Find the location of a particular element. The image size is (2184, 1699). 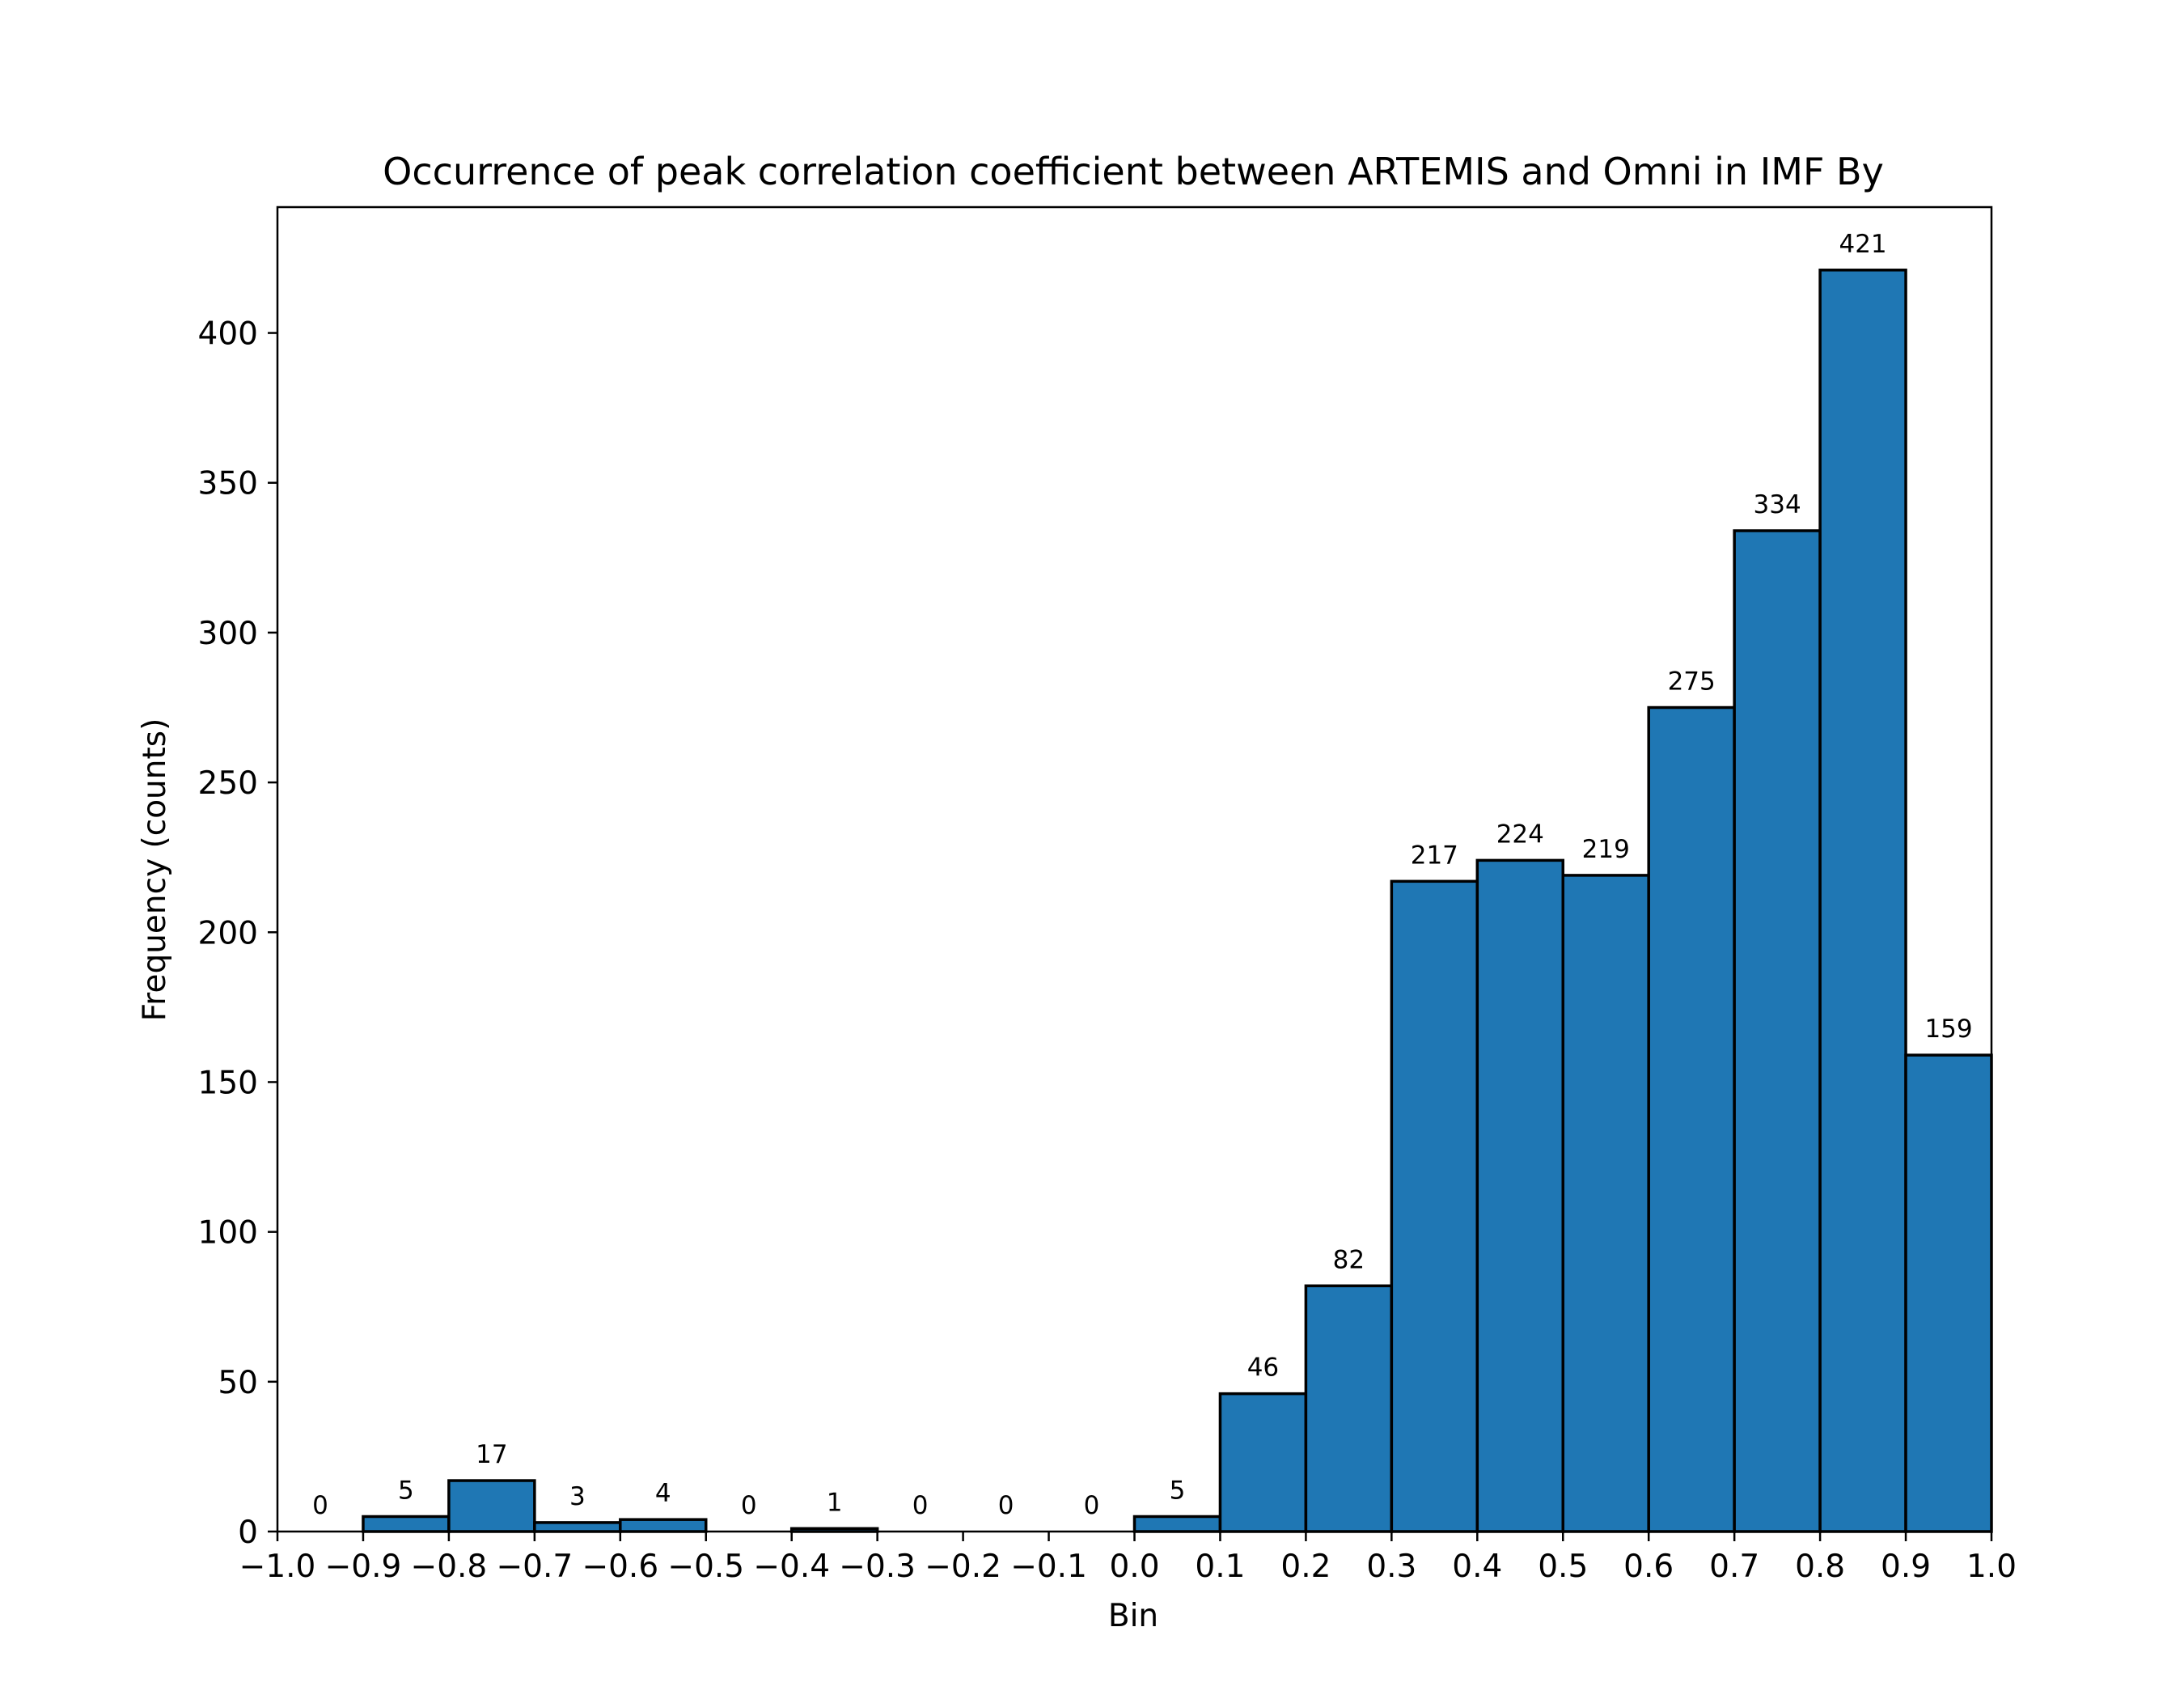

x-tick-label: −0.1 is located at coordinates (1048, 1567).